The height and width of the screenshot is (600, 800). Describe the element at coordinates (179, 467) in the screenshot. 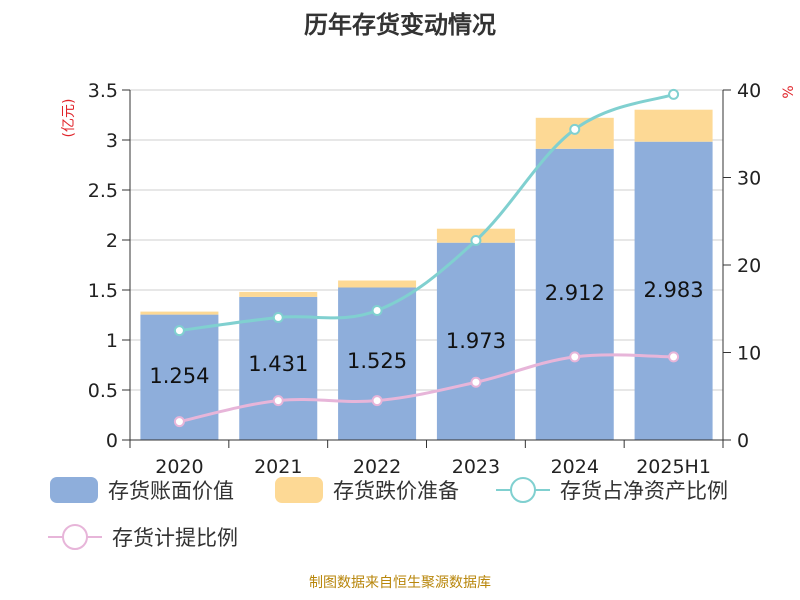

I see `x-axis-tick-label: 2020` at that location.